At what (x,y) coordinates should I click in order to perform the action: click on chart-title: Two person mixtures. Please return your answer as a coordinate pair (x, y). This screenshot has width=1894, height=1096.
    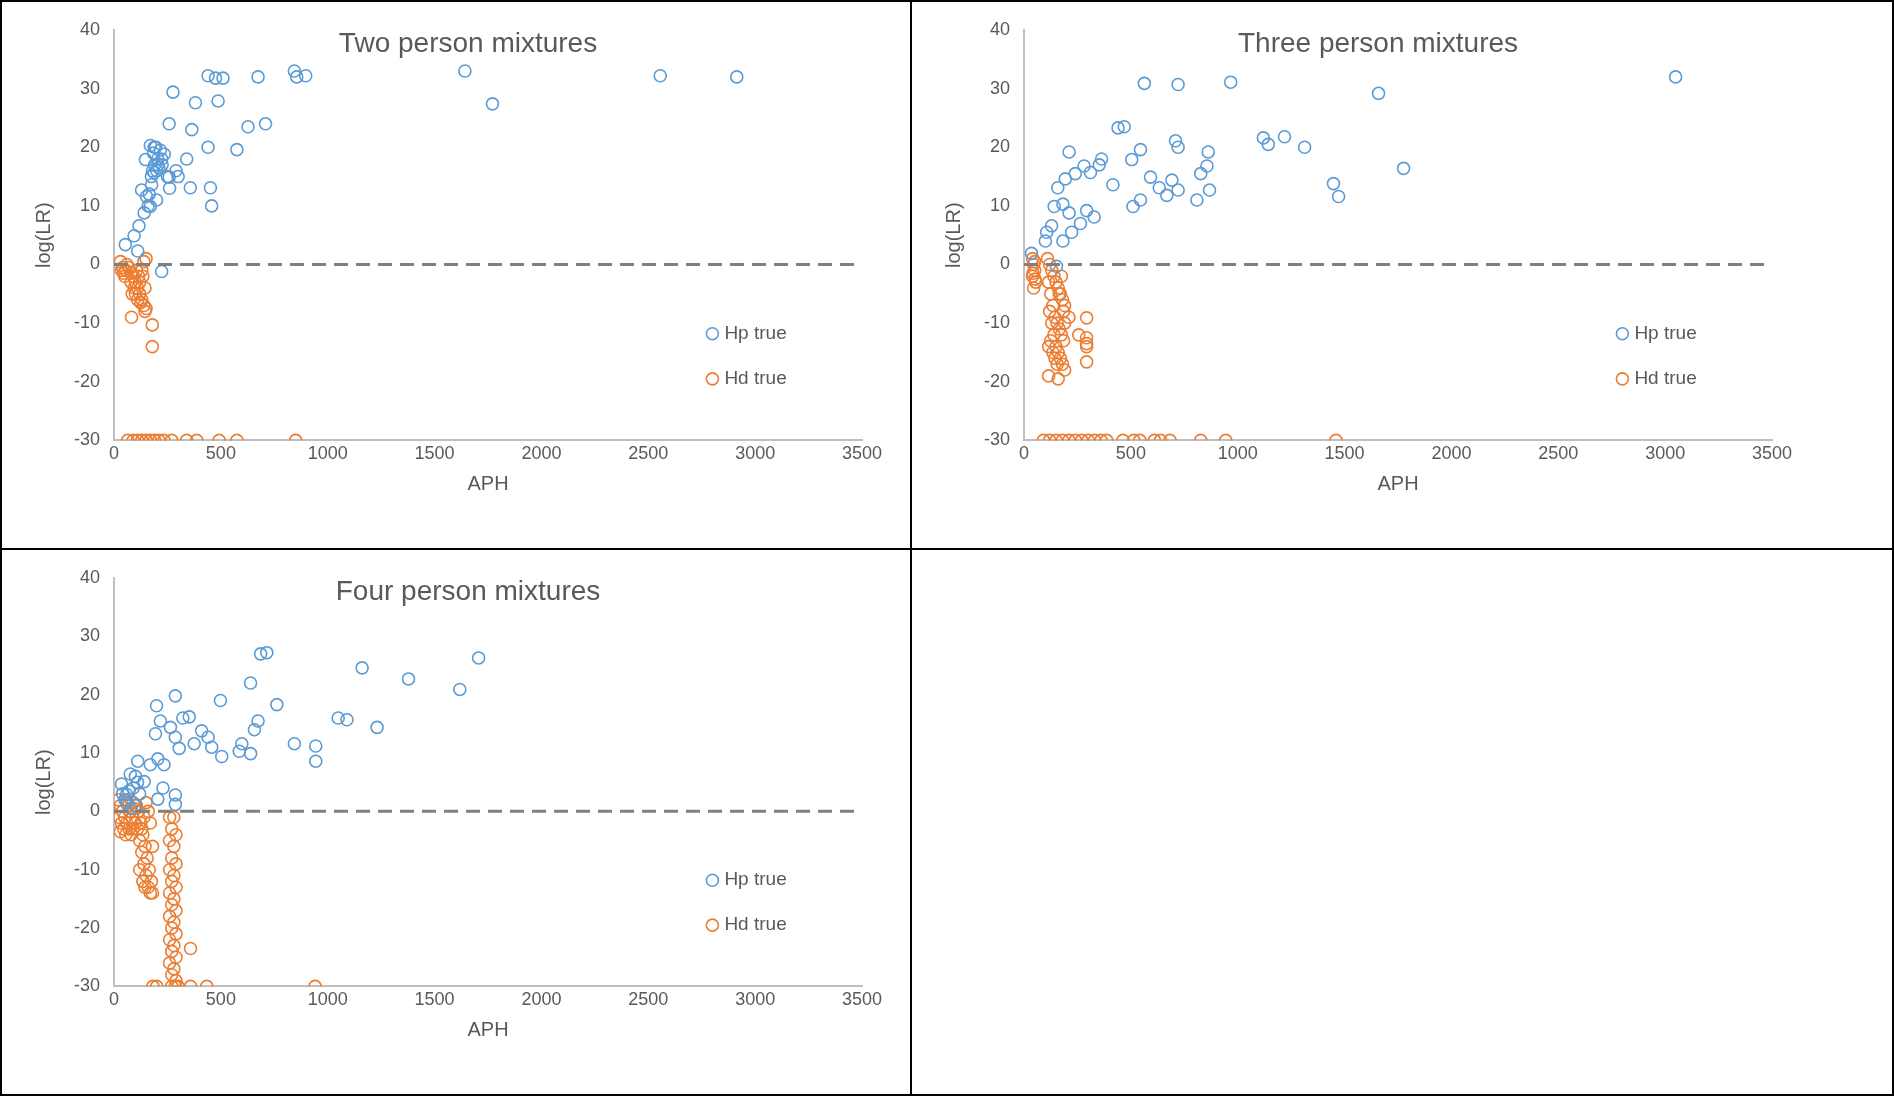
    Looking at the image, I should click on (468, 42).